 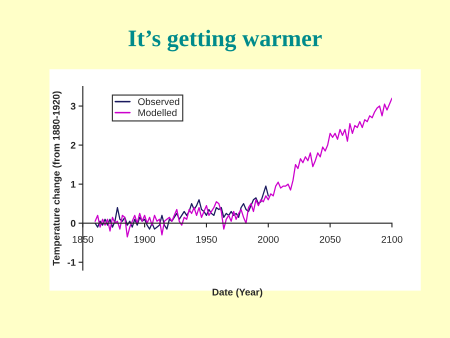 What do you see at coordinates (206, 239) in the screenshot?
I see `x-tick-label: 1950` at bounding box center [206, 239].